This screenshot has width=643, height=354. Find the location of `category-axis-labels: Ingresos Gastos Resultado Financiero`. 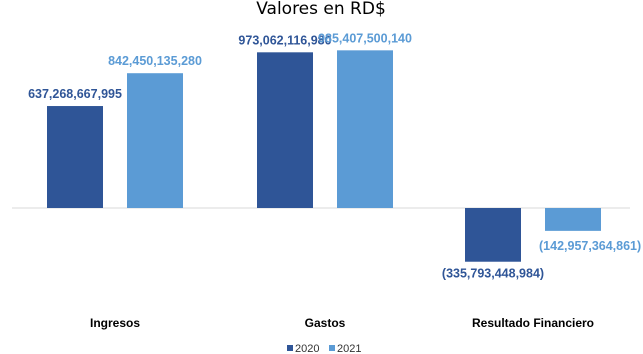

category-axis-labels: Ingresos Gastos Resultado Financiero is located at coordinates (342, 323).